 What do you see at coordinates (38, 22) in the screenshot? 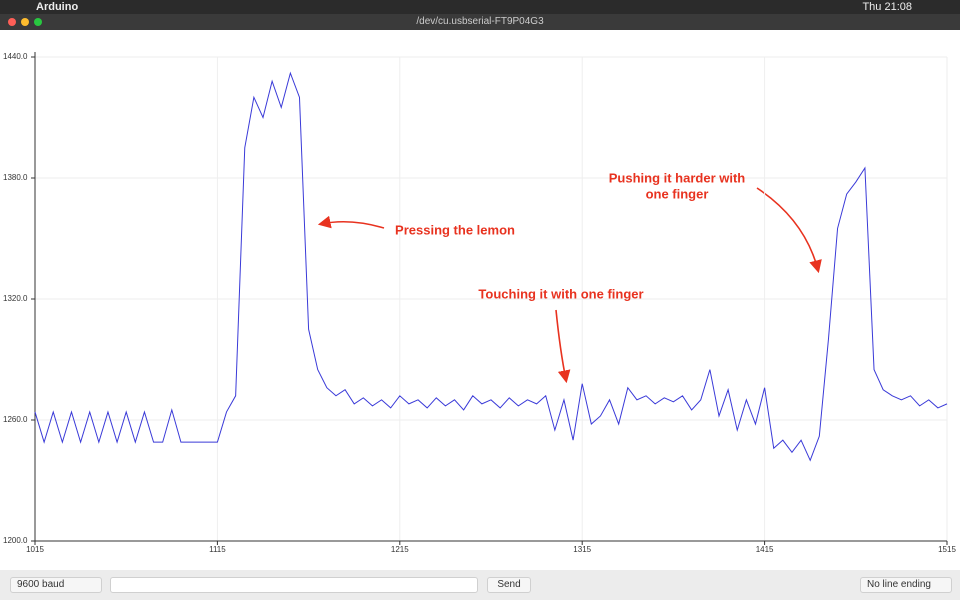
I see `zoom-button` at bounding box center [38, 22].